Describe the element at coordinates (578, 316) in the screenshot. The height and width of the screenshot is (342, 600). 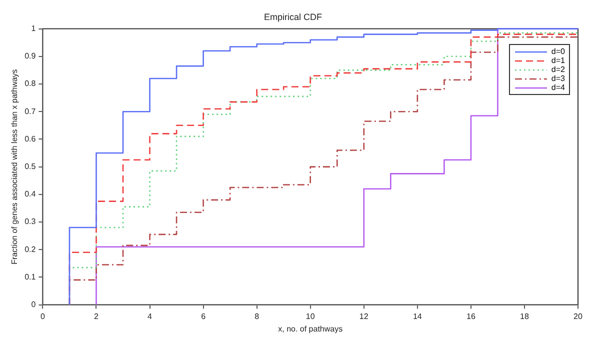
I see `x-tick-label: 20` at that location.